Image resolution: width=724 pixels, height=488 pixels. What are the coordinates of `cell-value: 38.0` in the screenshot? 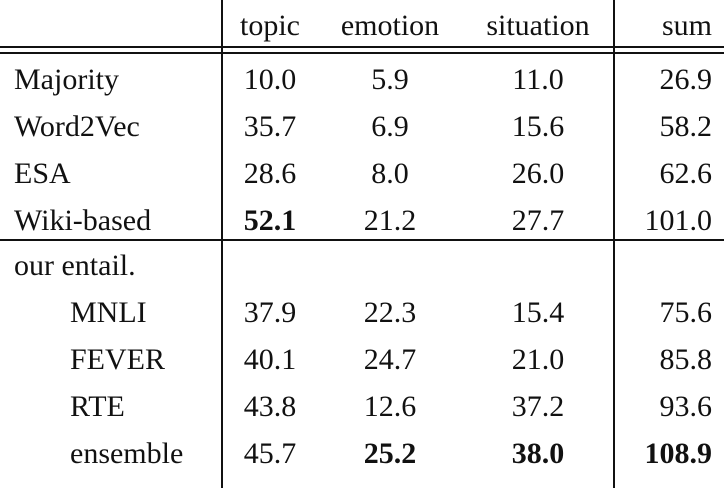 It's located at (538, 453).